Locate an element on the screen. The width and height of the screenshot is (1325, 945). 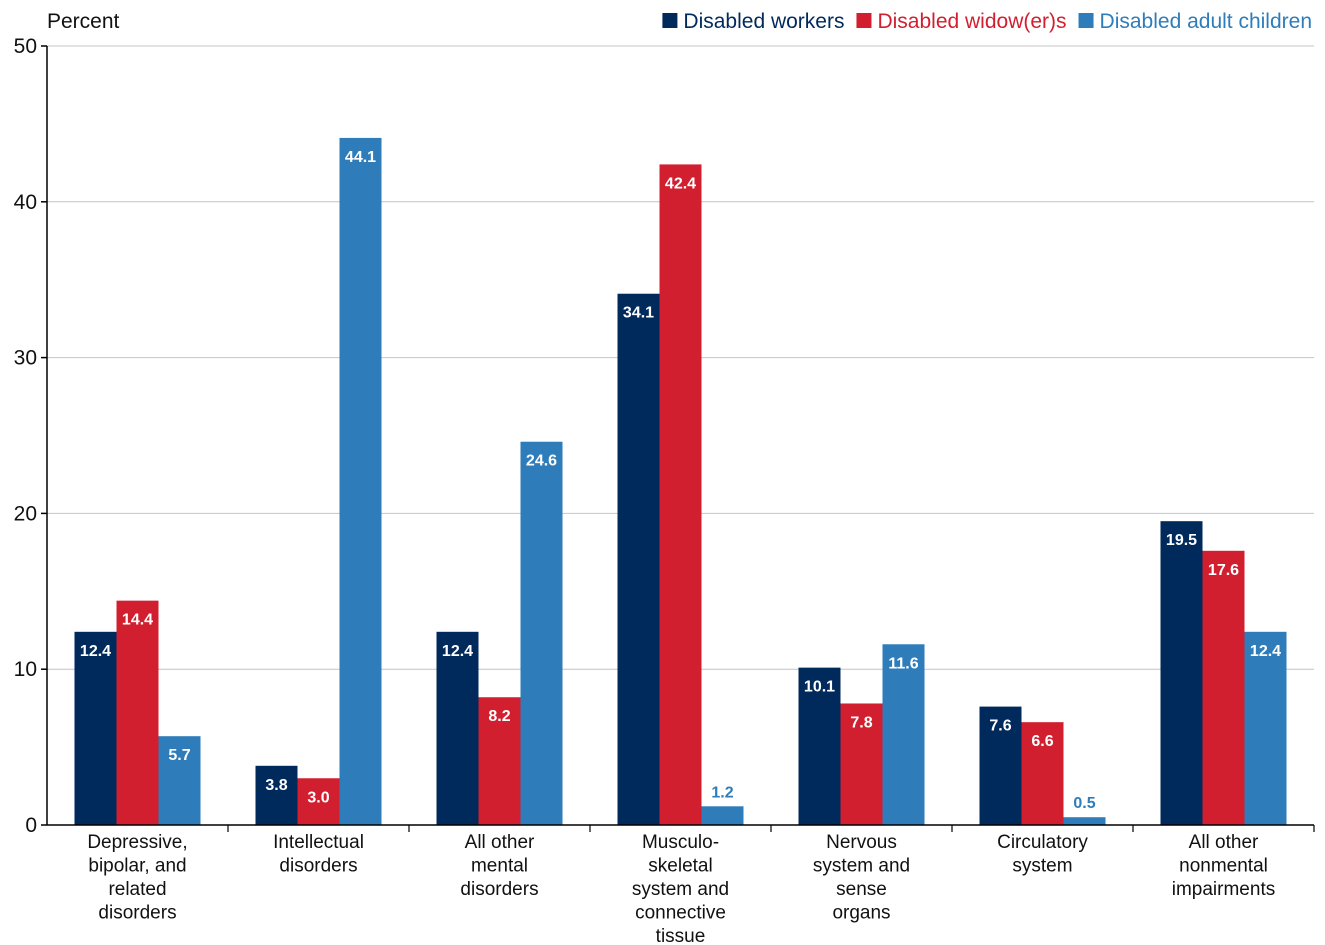
bar-value-label: 7.6 is located at coordinates (1000, 726).